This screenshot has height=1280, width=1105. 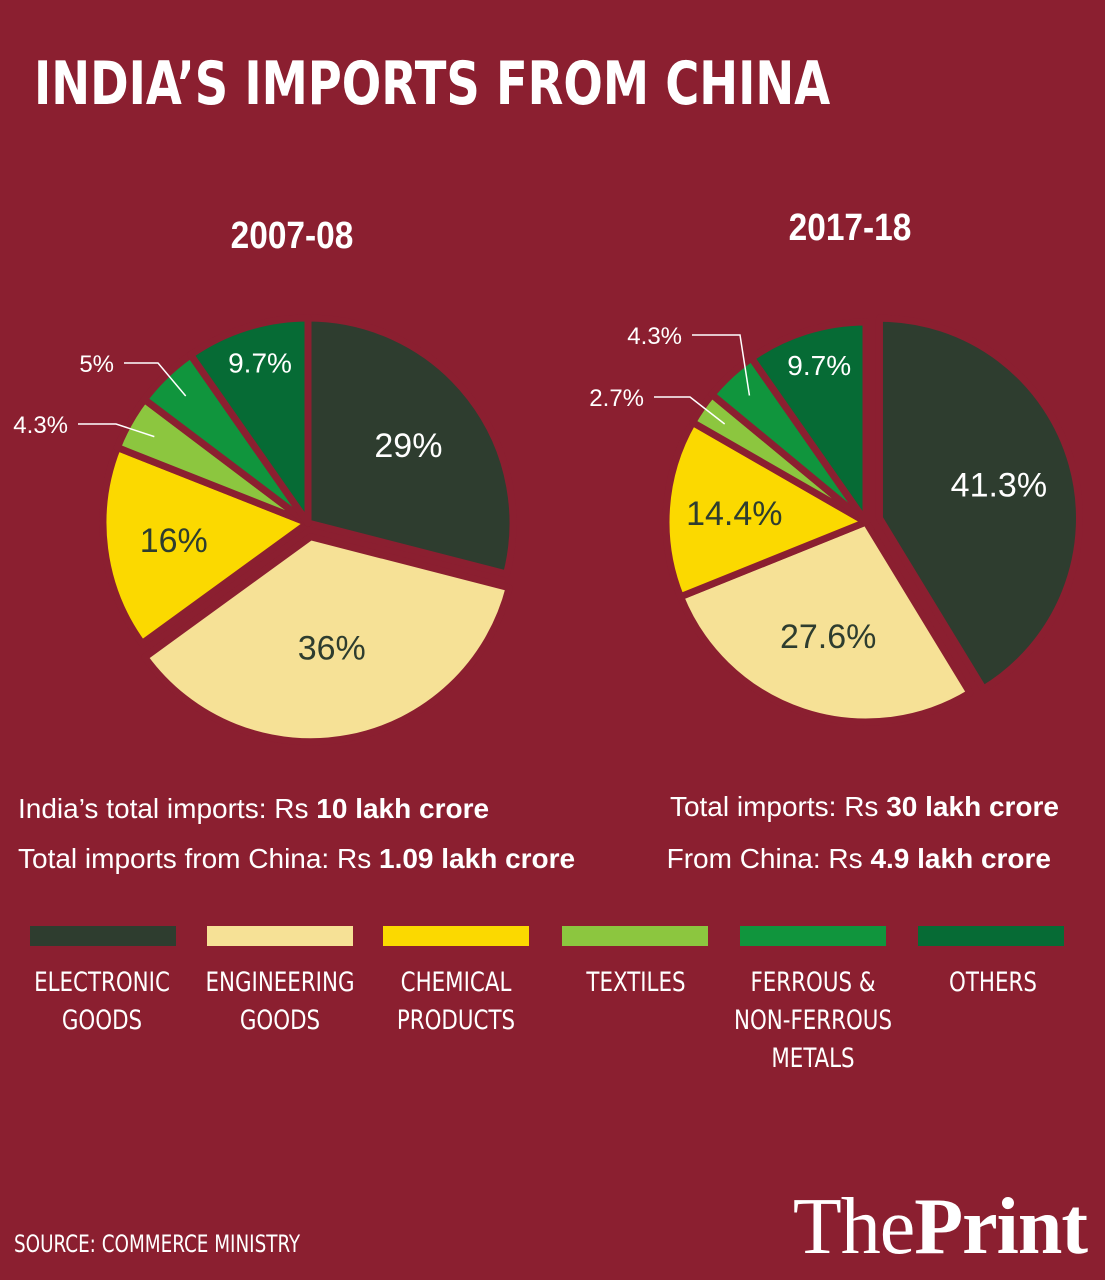 I want to click on legend-text: FERROUS &, so click(x=813, y=982).